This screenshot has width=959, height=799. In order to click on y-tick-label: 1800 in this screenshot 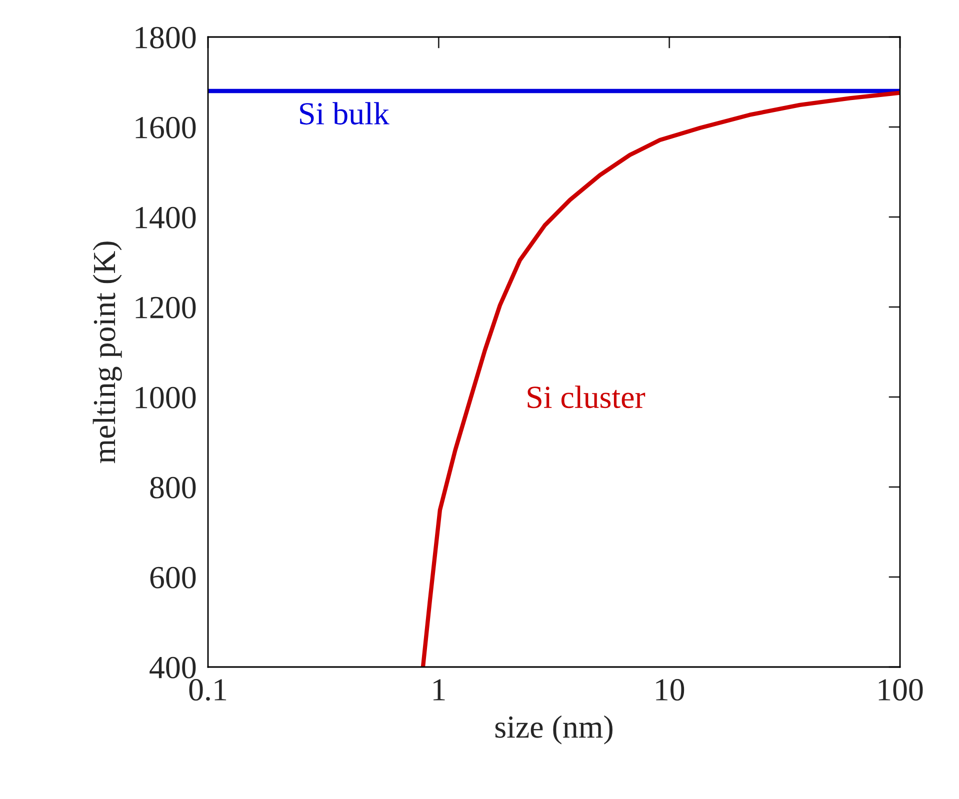, I will do `click(166, 37)`.